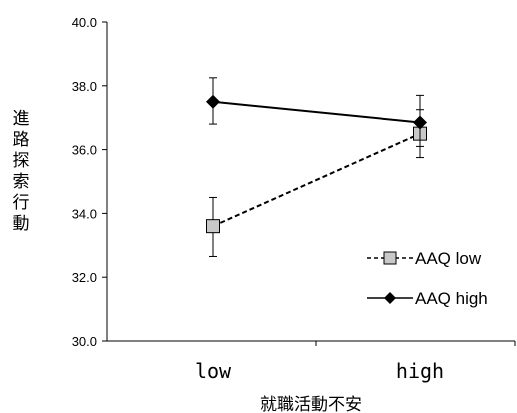  Describe the element at coordinates (84, 277) in the screenshot. I see `y-tick-label: 32.0` at that location.